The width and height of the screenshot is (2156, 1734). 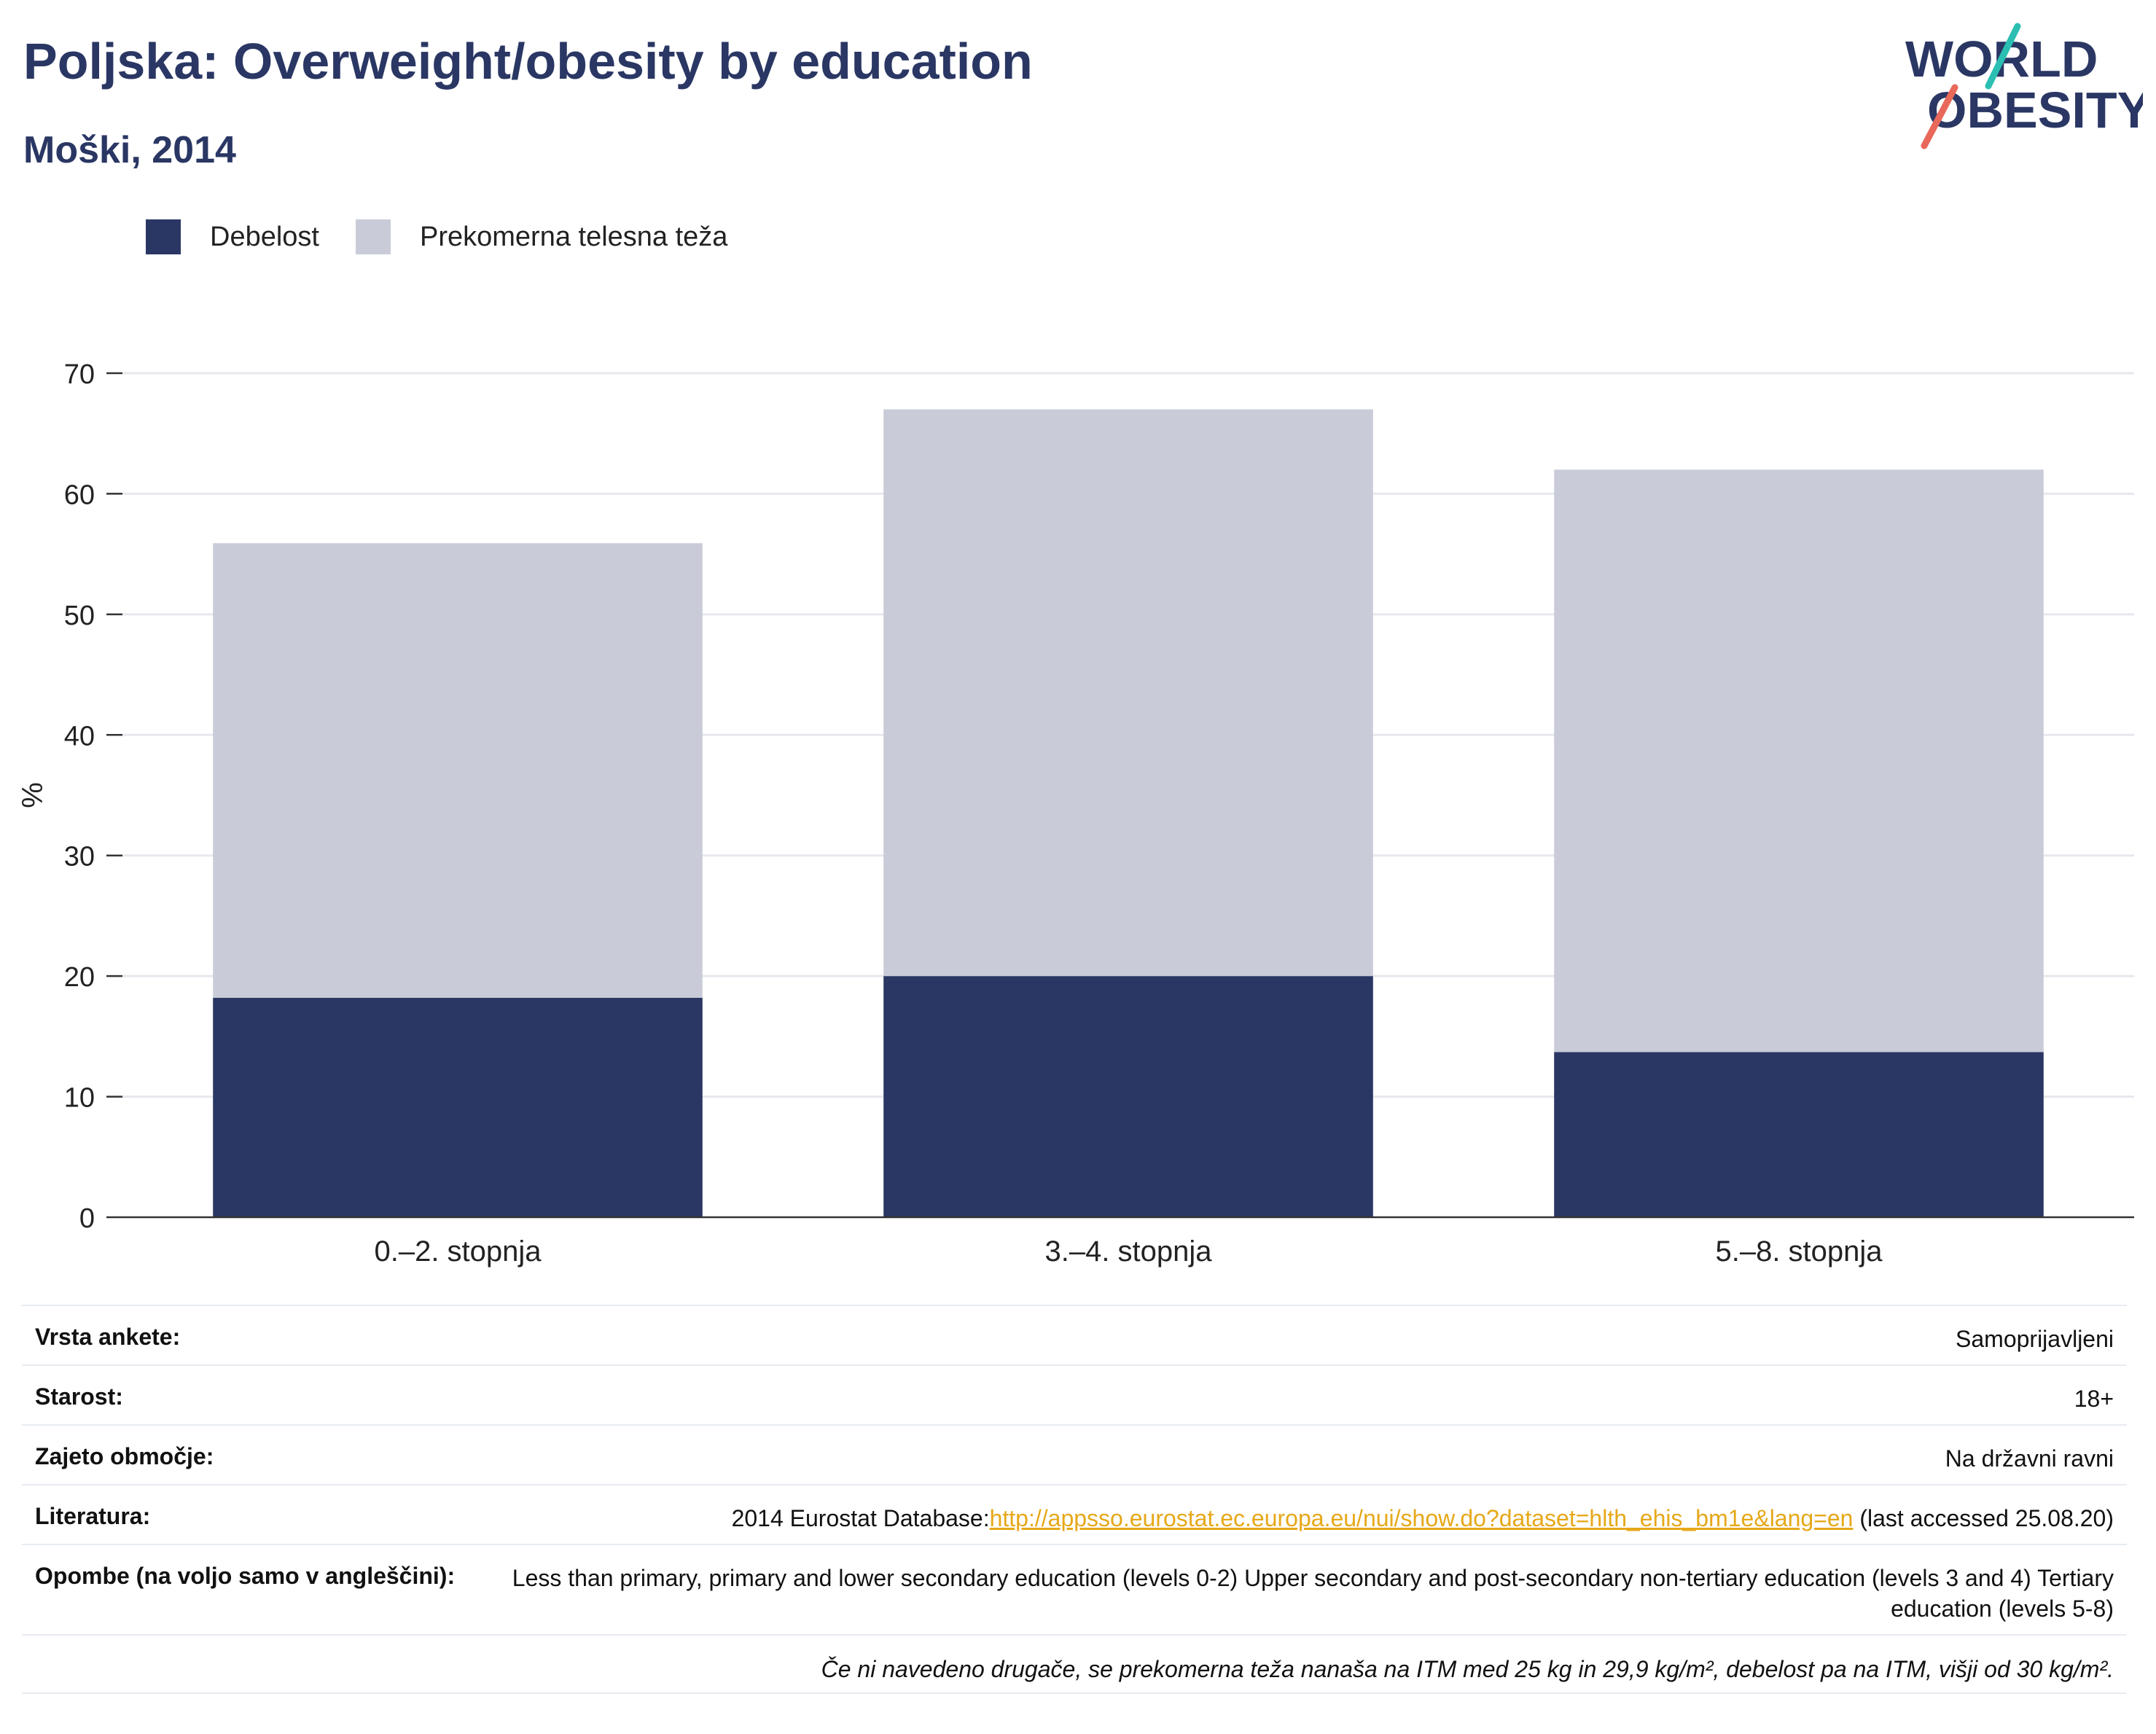 I want to click on x-tick-label: 3.–4. stopnja, so click(x=1128, y=1251).